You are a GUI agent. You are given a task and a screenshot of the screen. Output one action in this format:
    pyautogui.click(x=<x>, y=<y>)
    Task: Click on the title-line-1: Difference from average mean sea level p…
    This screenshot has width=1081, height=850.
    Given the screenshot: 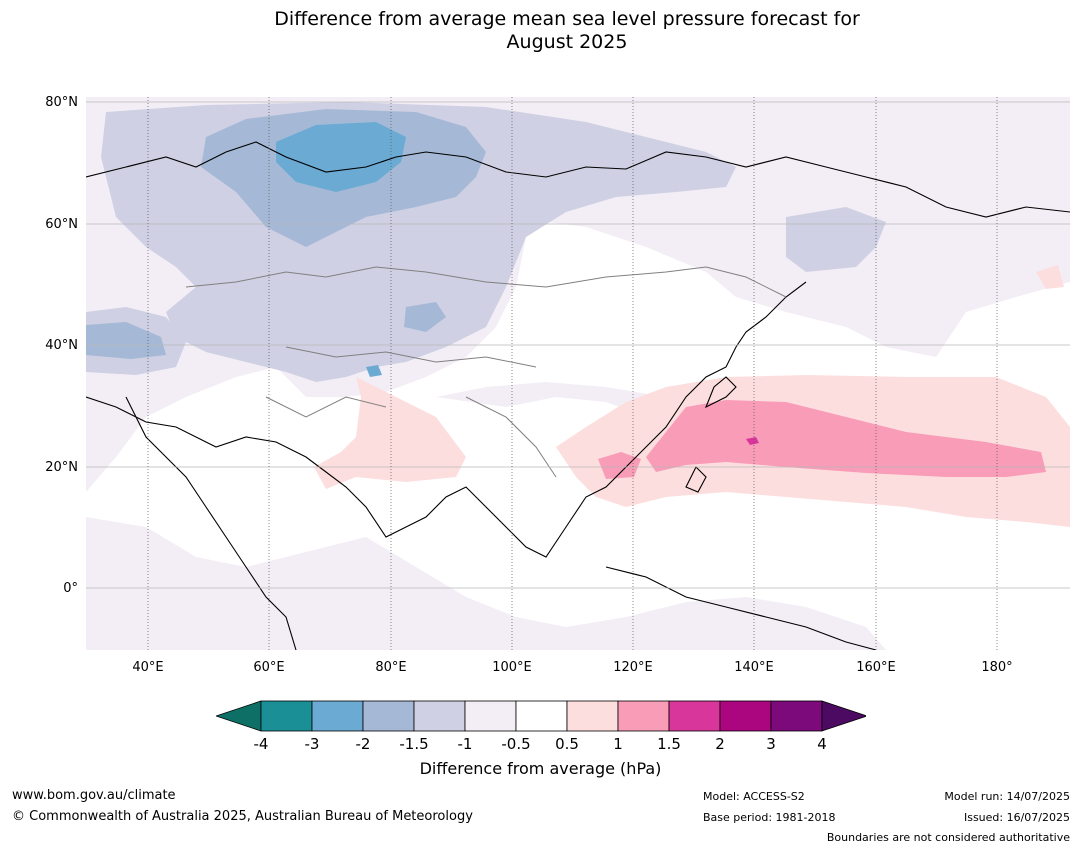 What is the action you would take?
    pyautogui.click(x=567, y=19)
    